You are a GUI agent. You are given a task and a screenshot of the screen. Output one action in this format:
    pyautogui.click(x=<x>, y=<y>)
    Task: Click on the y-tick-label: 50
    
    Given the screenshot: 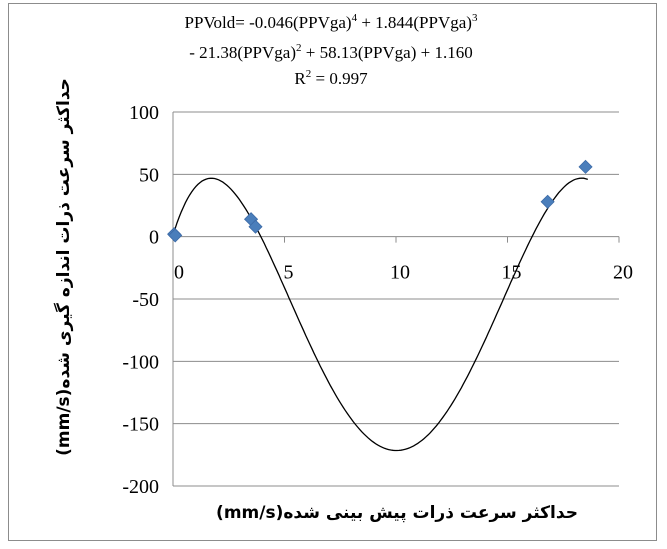 What is the action you would take?
    pyautogui.click(x=149, y=175)
    